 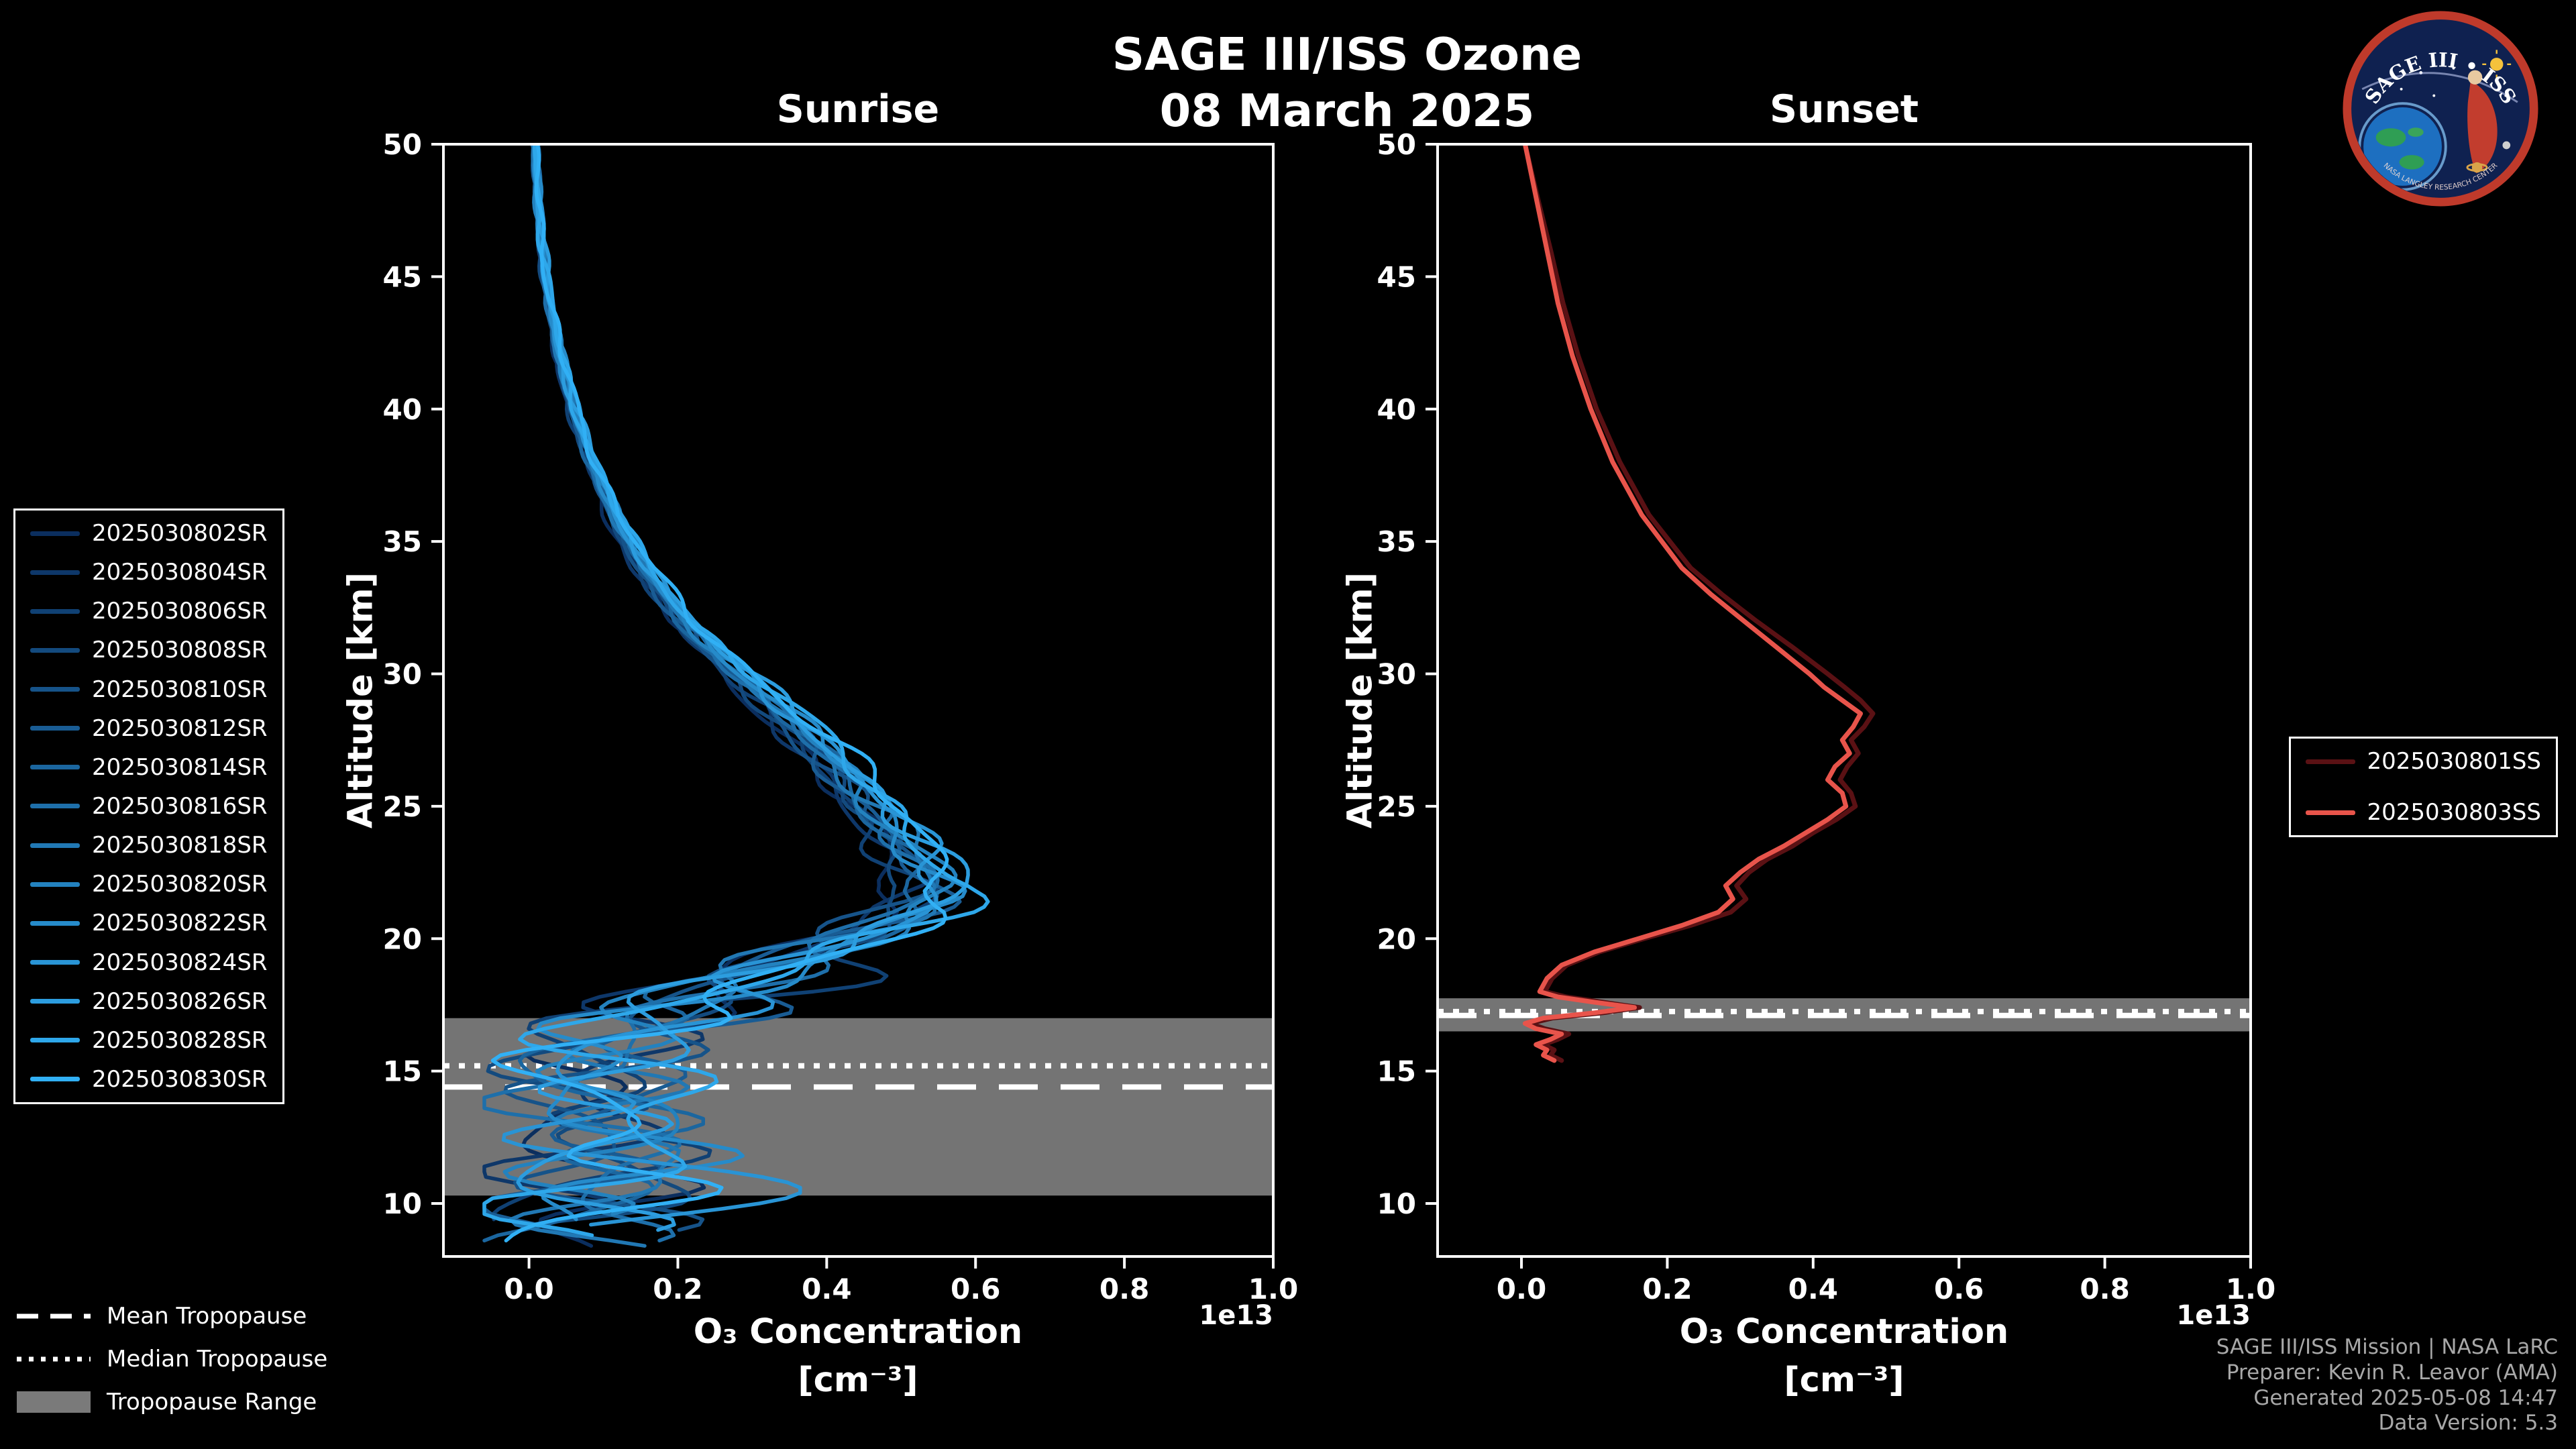 What do you see at coordinates (180, 806) in the screenshot?
I see `legend-item-label: 2025030816SR` at bounding box center [180, 806].